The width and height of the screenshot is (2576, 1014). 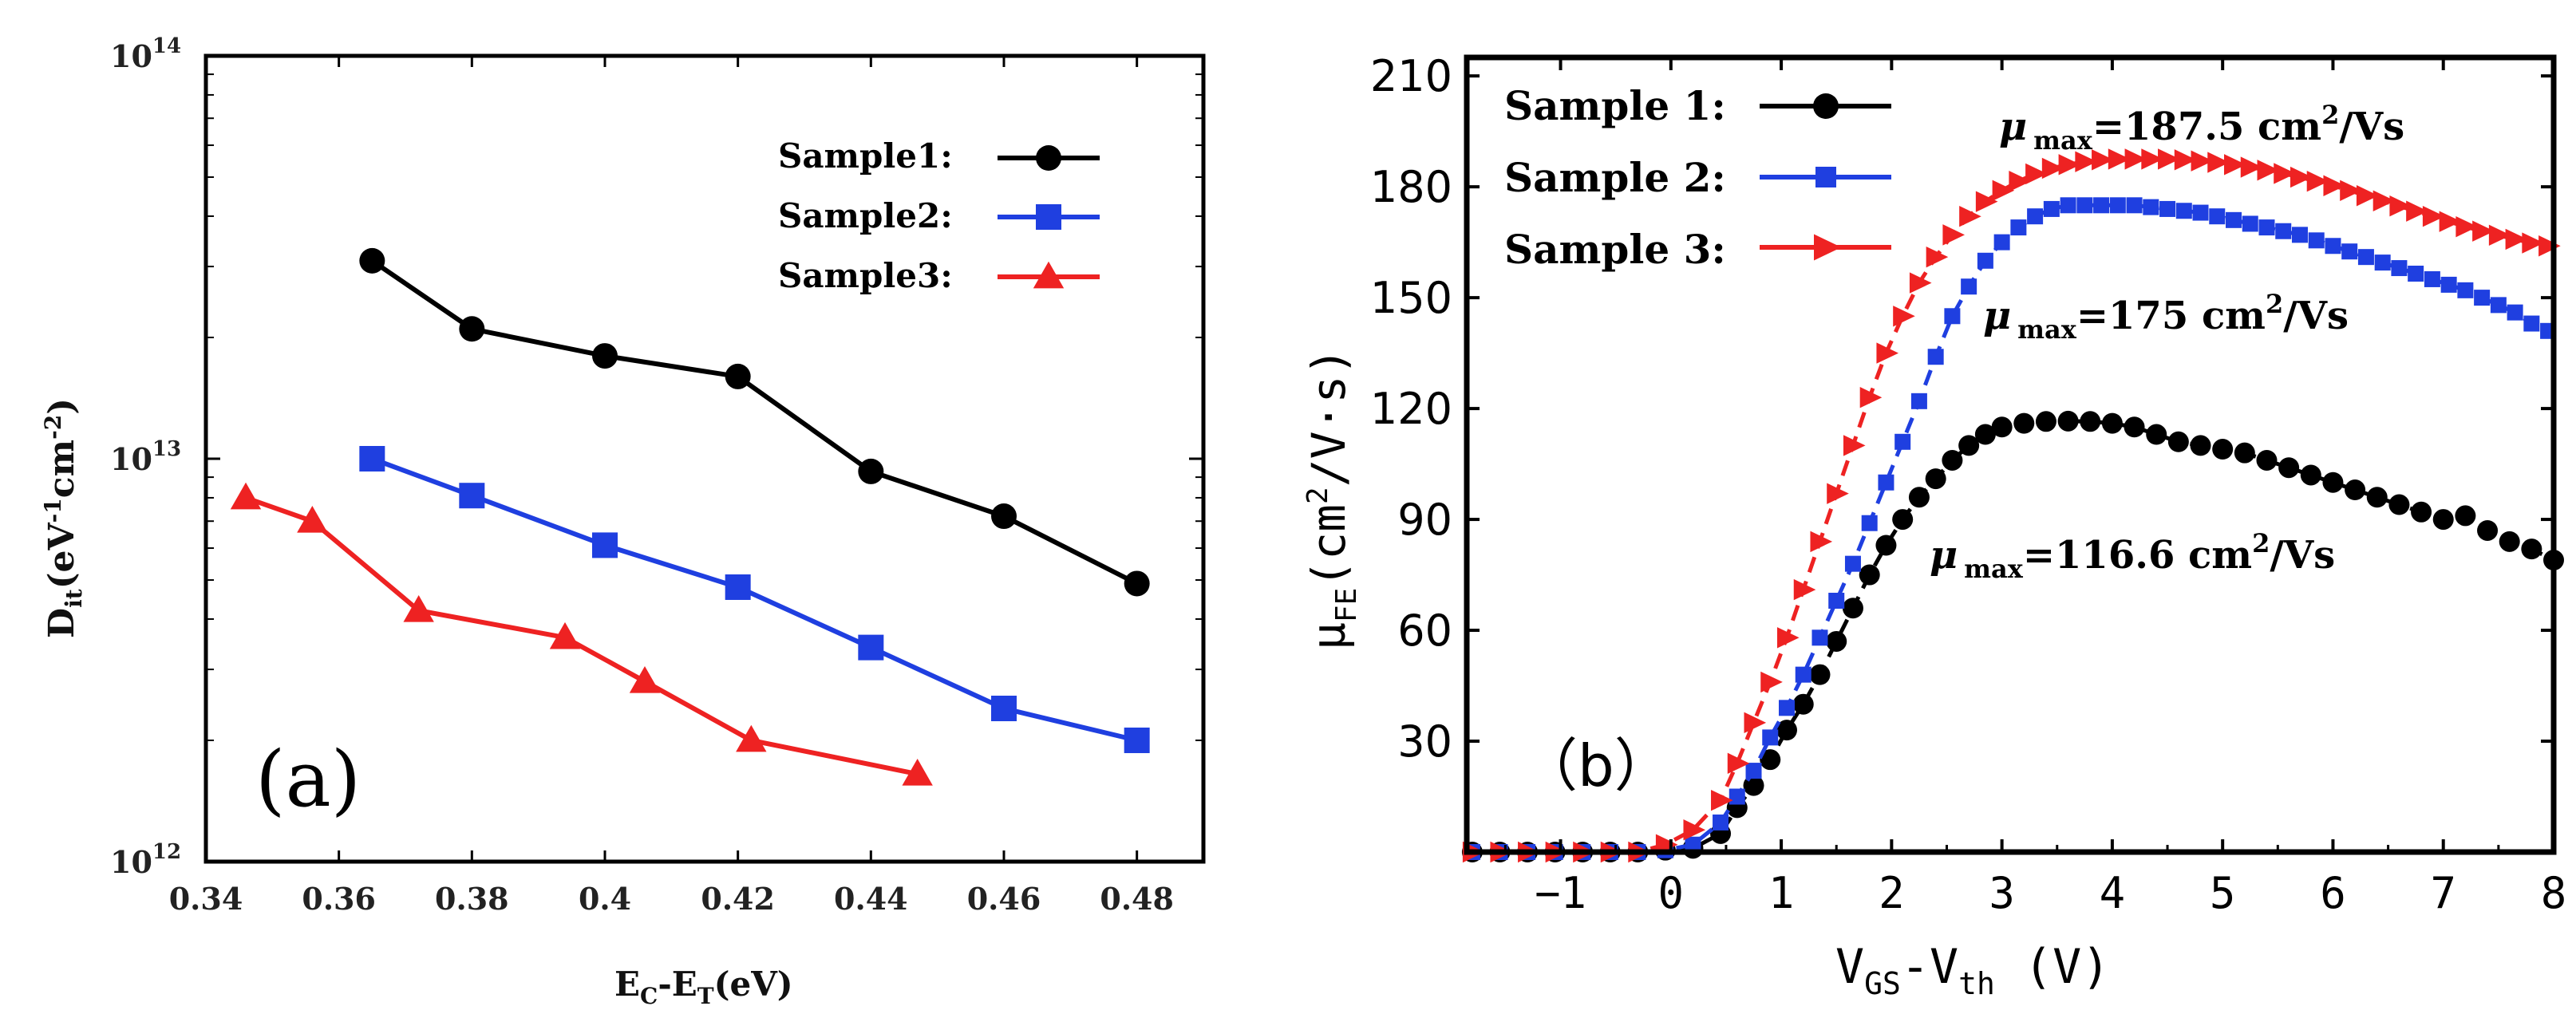 I want to click on panel-a-y-axis-label: Dit(eV-1cm-2), so click(x=63, y=518).